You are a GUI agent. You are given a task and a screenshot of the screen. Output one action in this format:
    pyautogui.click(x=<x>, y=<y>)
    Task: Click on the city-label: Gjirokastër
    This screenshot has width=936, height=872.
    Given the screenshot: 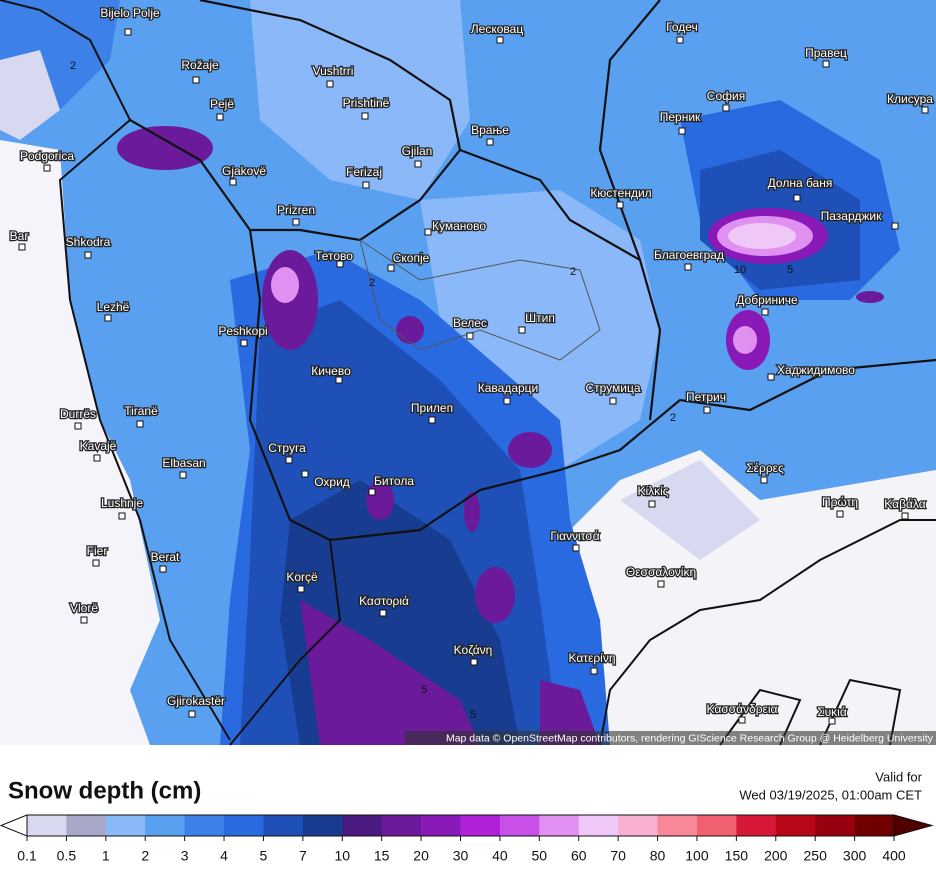 What is the action you would take?
    pyautogui.click(x=196, y=701)
    